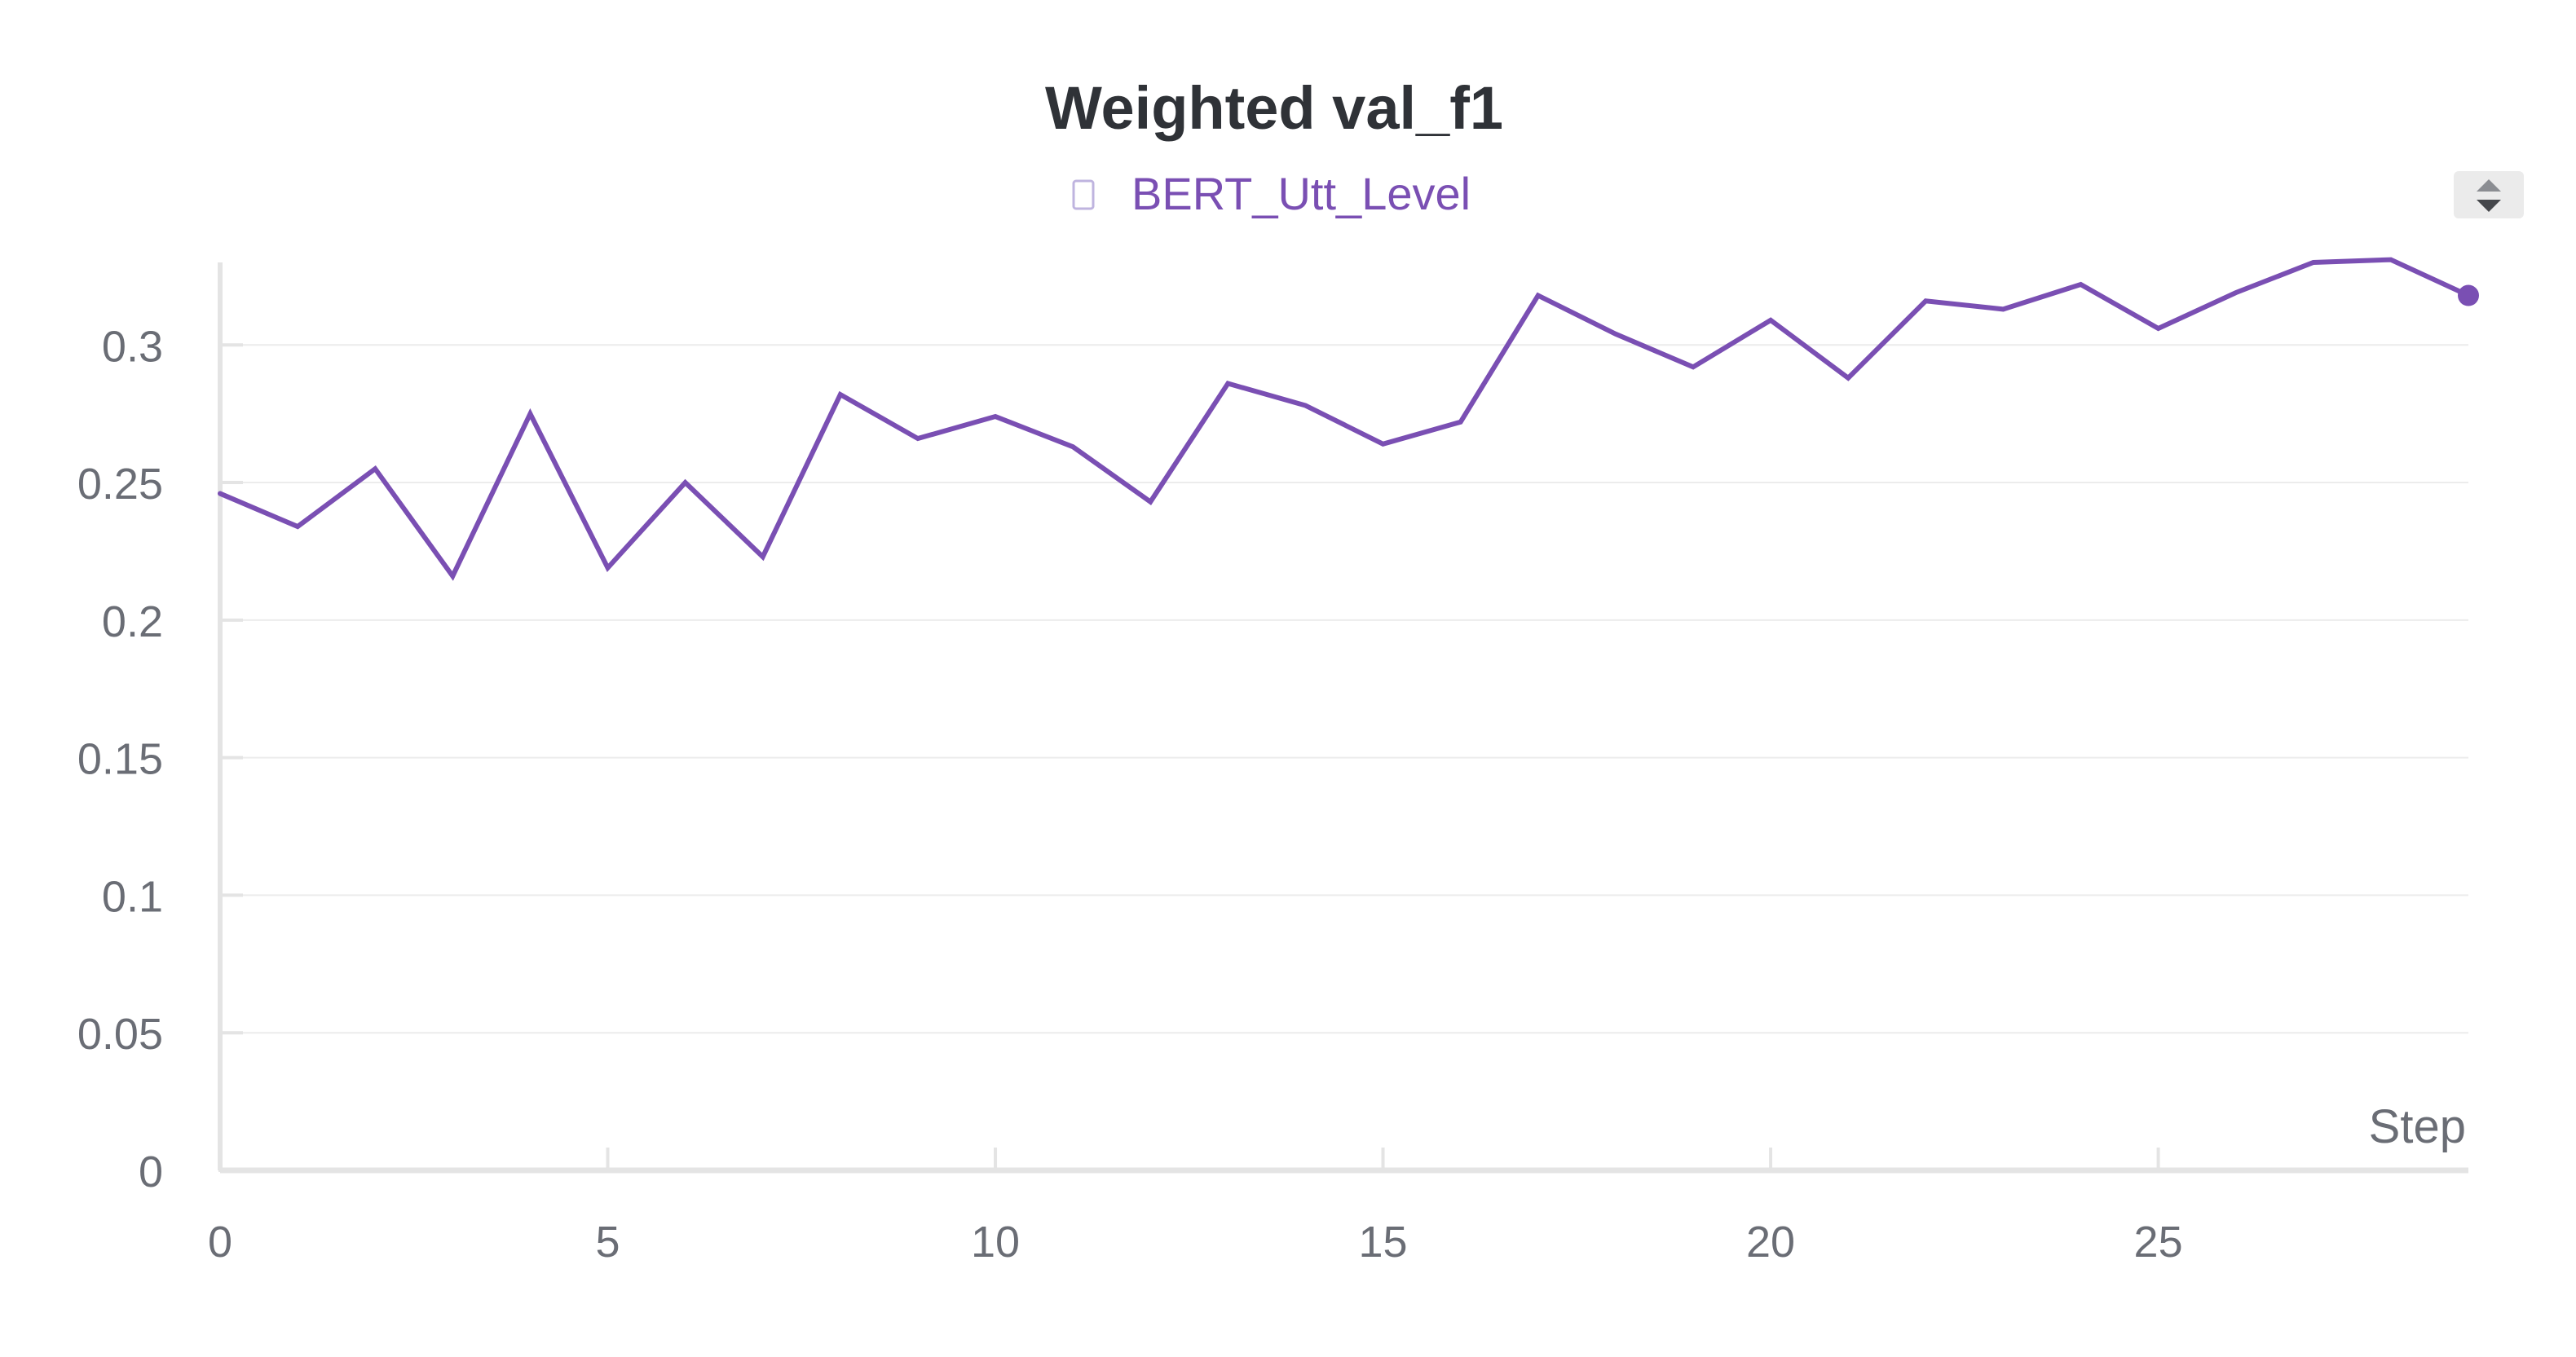 Image resolution: width=2576 pixels, height=1357 pixels. What do you see at coordinates (1770, 1242) in the screenshot?
I see `x-tick-label: 20` at bounding box center [1770, 1242].